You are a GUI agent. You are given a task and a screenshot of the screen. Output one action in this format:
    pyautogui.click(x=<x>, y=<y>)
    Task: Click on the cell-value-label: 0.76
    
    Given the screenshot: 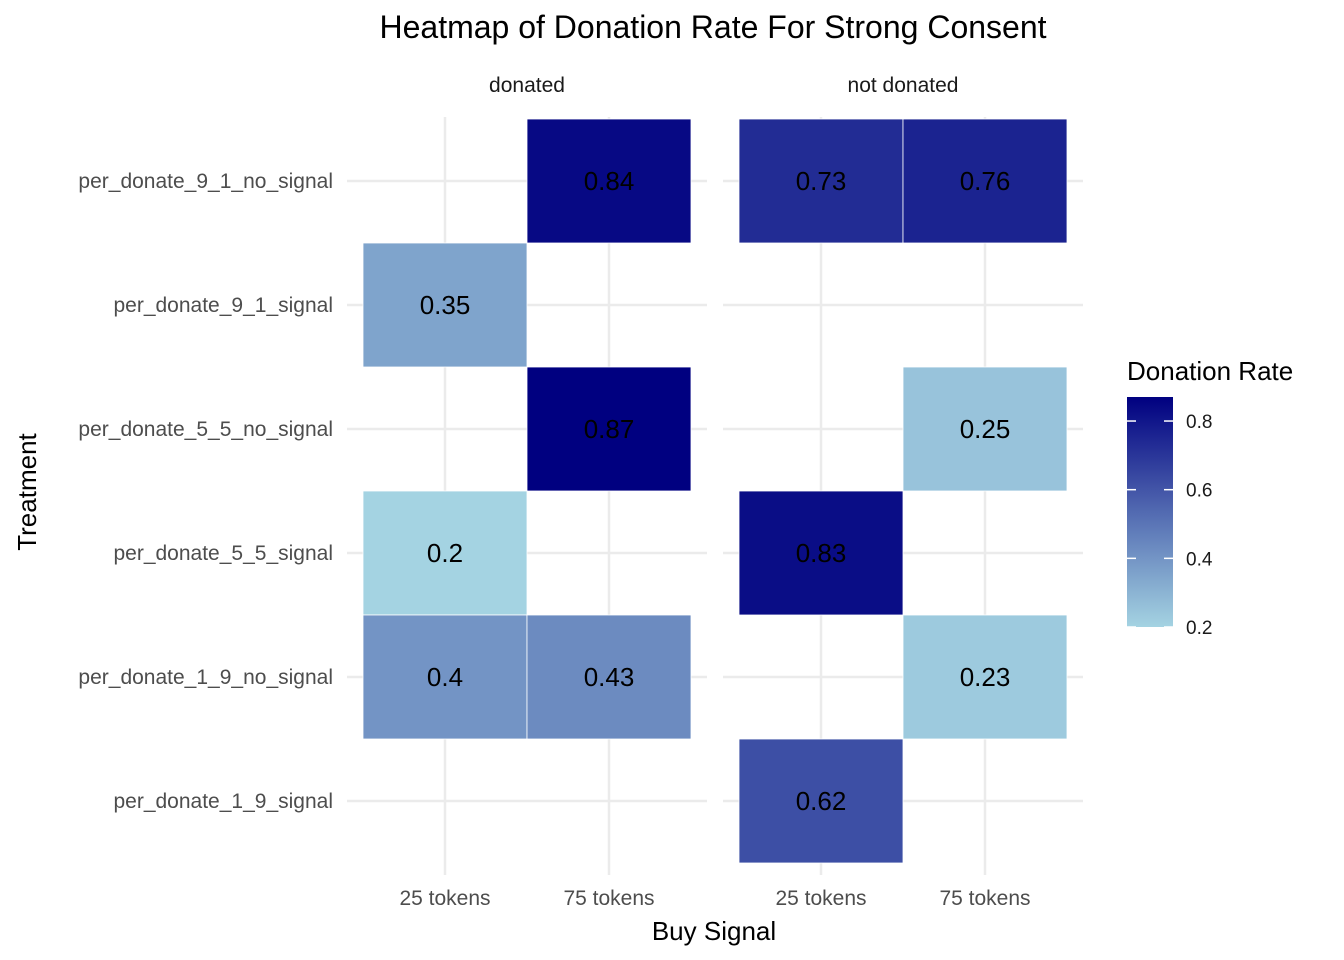 What is the action you would take?
    pyautogui.click(x=985, y=181)
    